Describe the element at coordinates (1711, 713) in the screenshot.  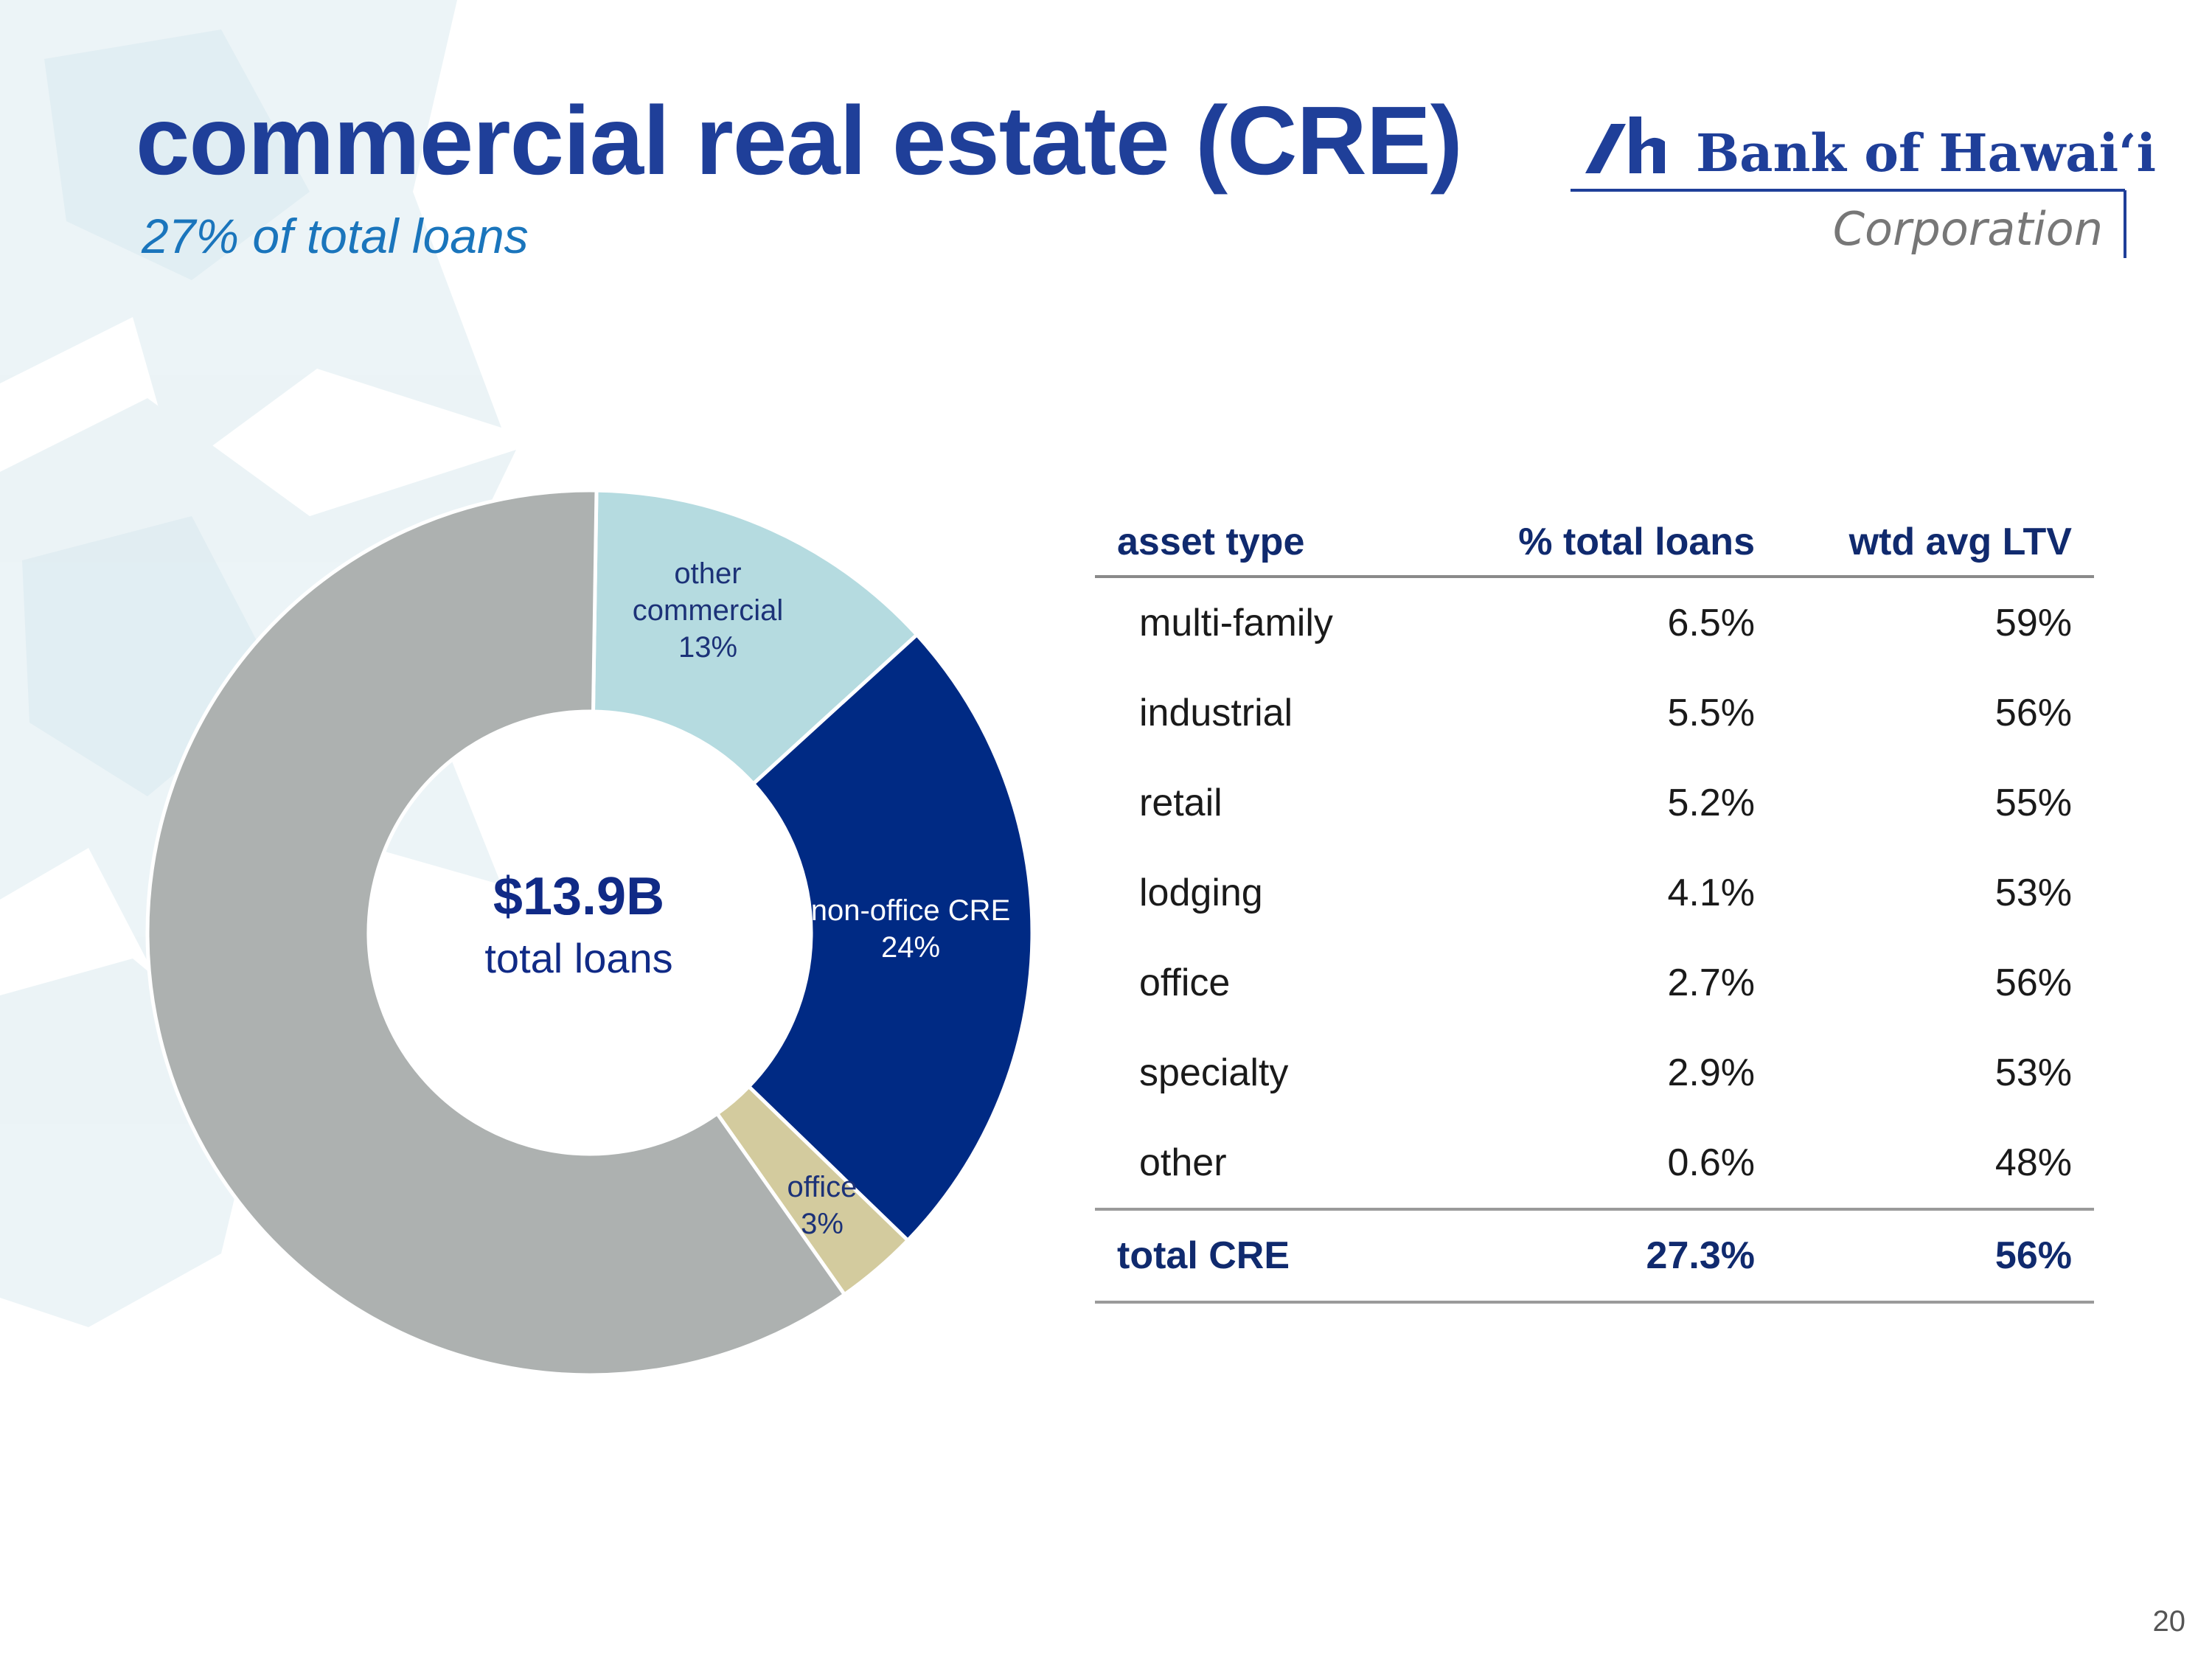
I see `row-pct-total-loans: 5.5%` at that location.